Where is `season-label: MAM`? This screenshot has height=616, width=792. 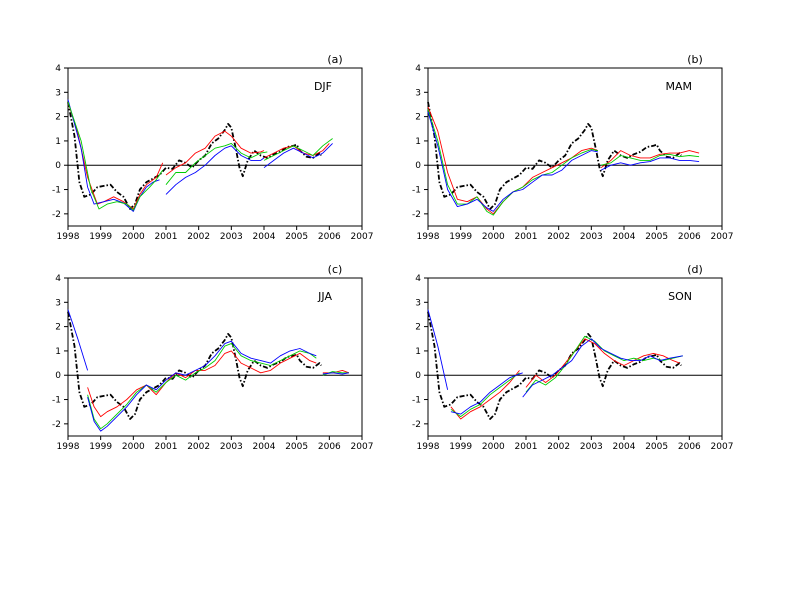 season-label: MAM is located at coordinates (678, 86).